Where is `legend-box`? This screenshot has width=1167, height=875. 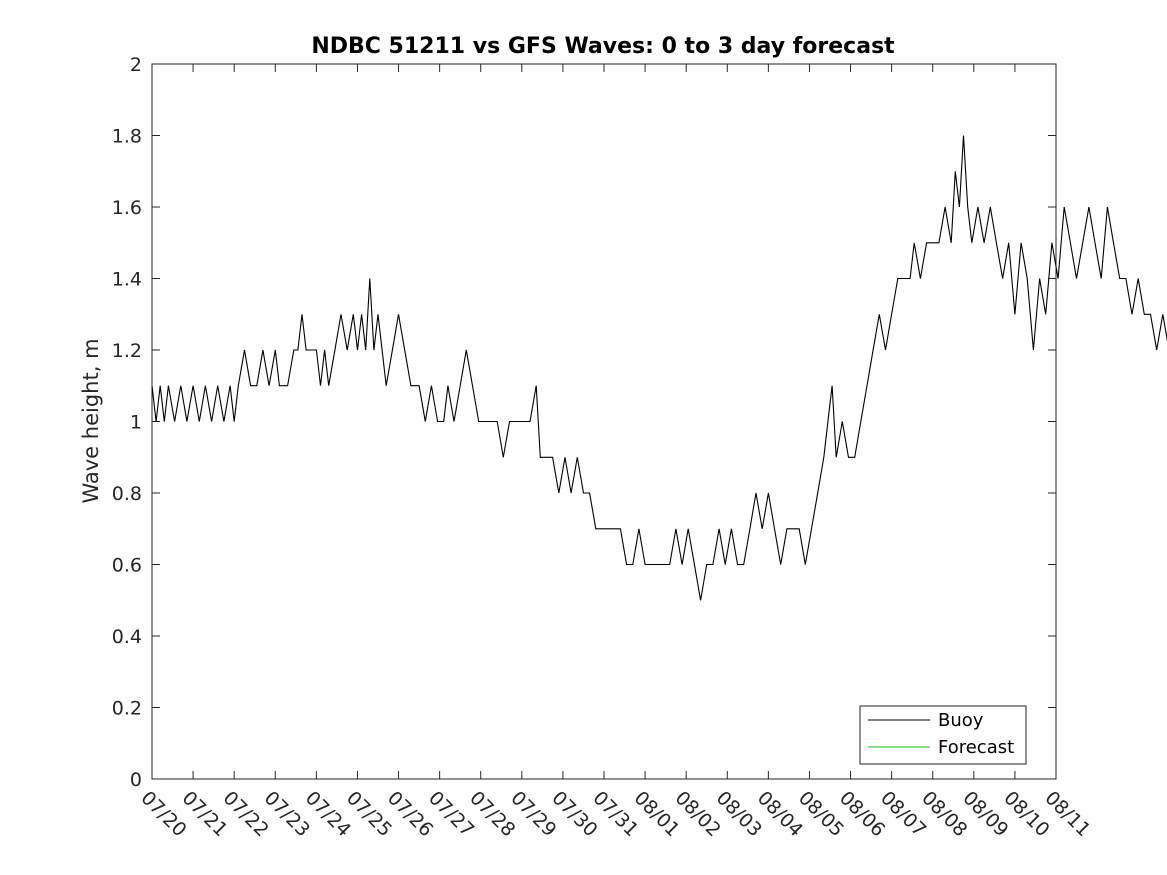 legend-box is located at coordinates (943, 735).